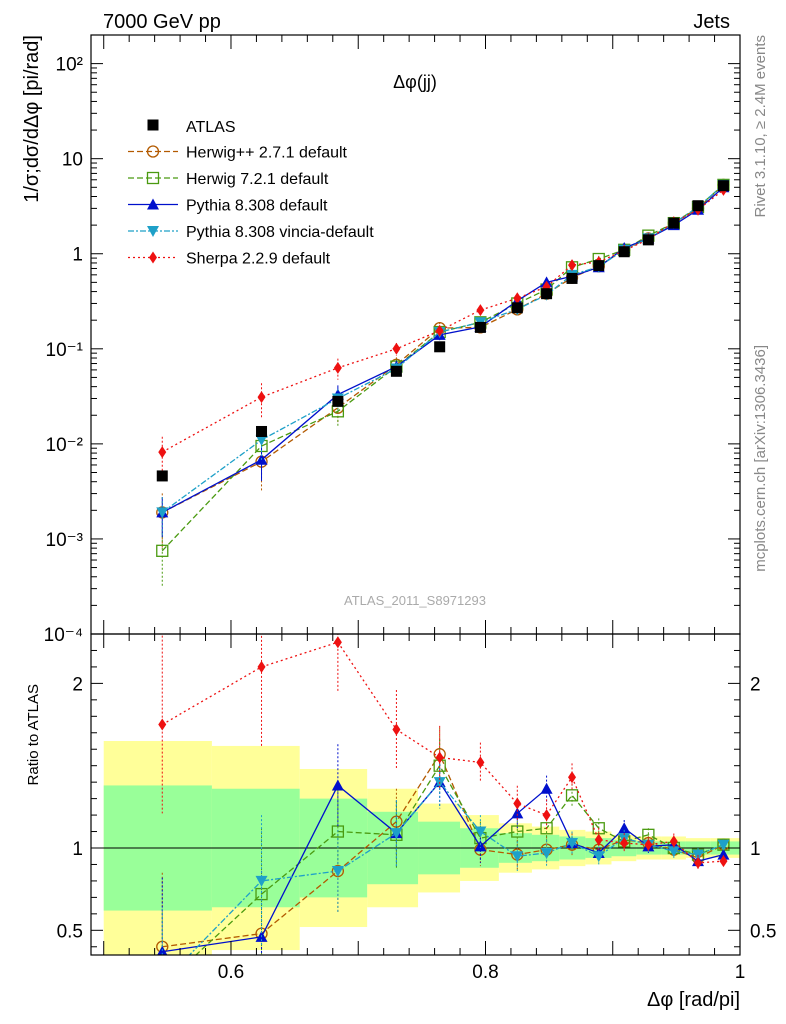 This screenshot has height=1024, width=786. I want to click on legend-label: Herwig++ 2.7.1 default, so click(267, 153).